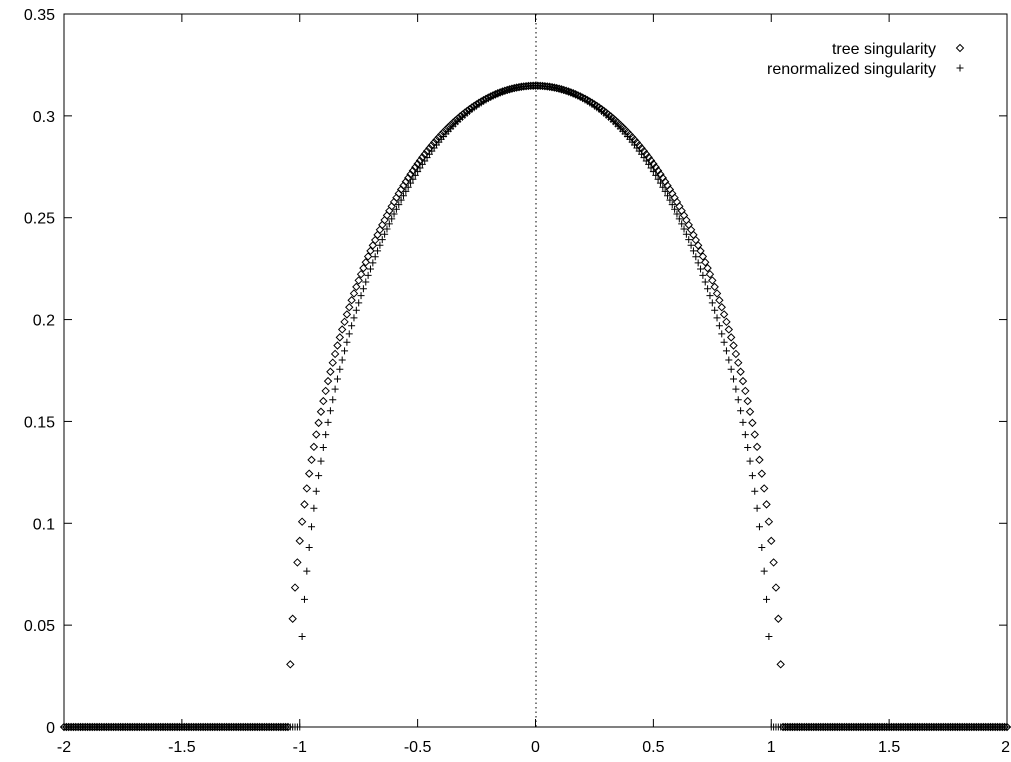  I want to click on legend-label: renormalized singularity, so click(851, 69).